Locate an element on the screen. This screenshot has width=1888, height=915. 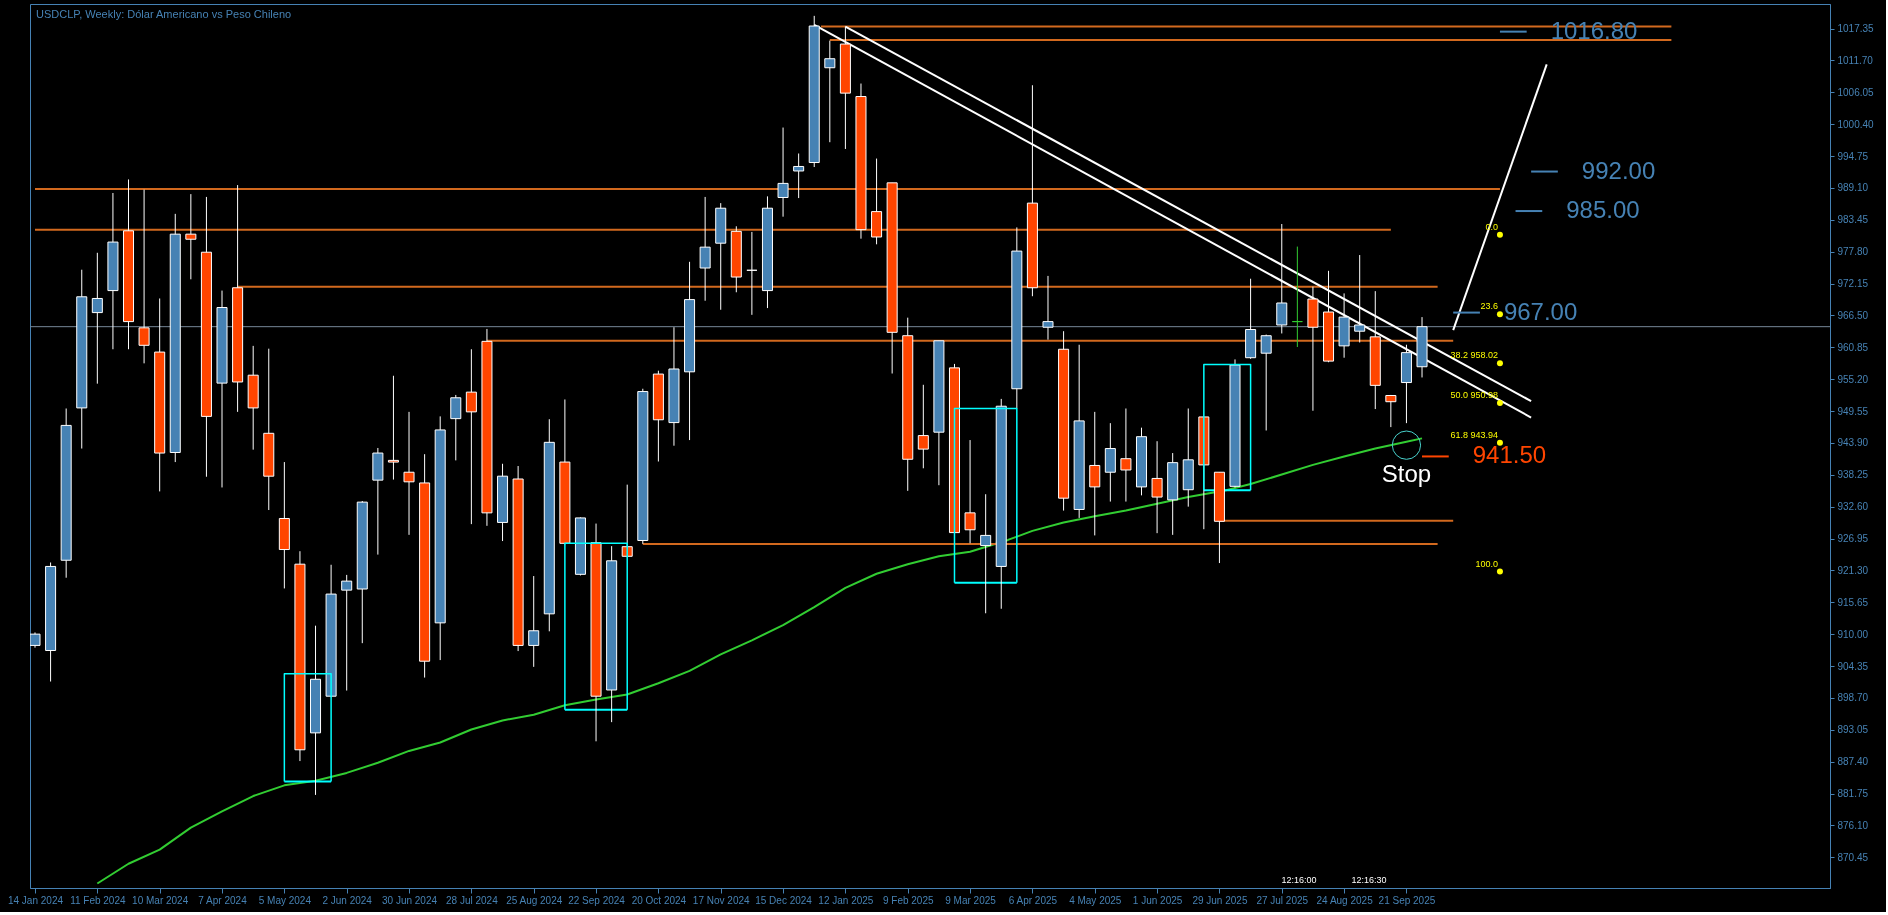
y-tick-label: 876.10 is located at coordinates (1853, 825).